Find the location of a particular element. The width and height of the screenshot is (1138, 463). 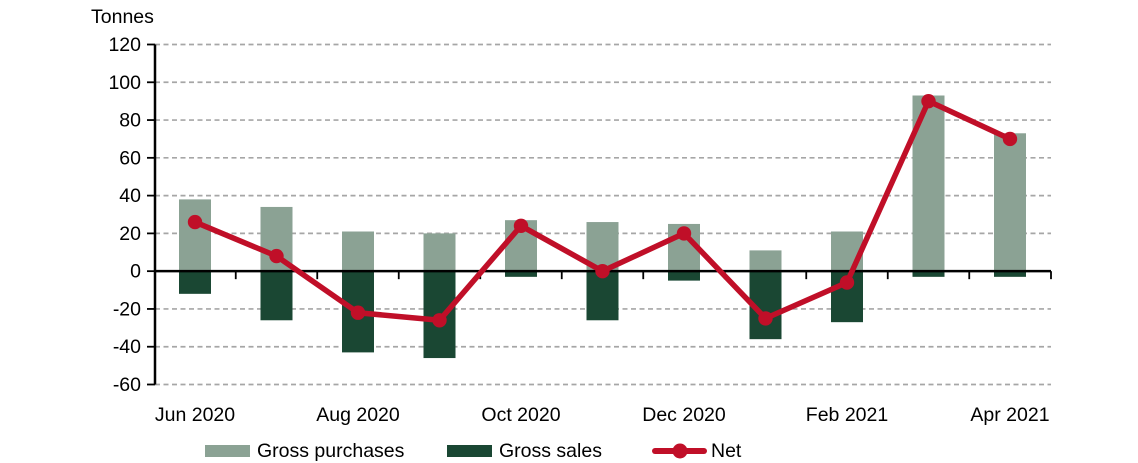

x-tick-label: Feb 2021 is located at coordinates (847, 415).